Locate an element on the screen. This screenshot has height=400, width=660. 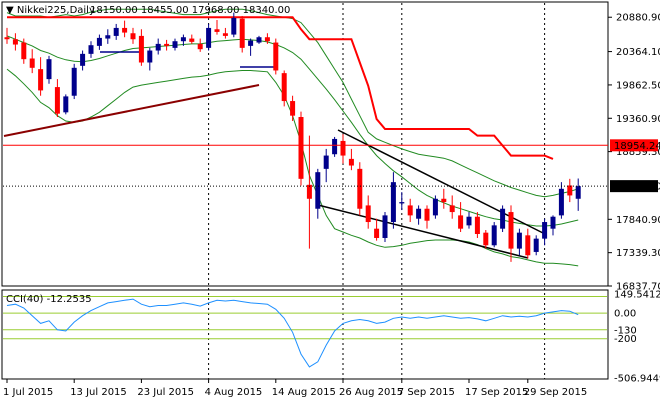
y-tick-label-7: 16837.70 is located at coordinates (638, 287).